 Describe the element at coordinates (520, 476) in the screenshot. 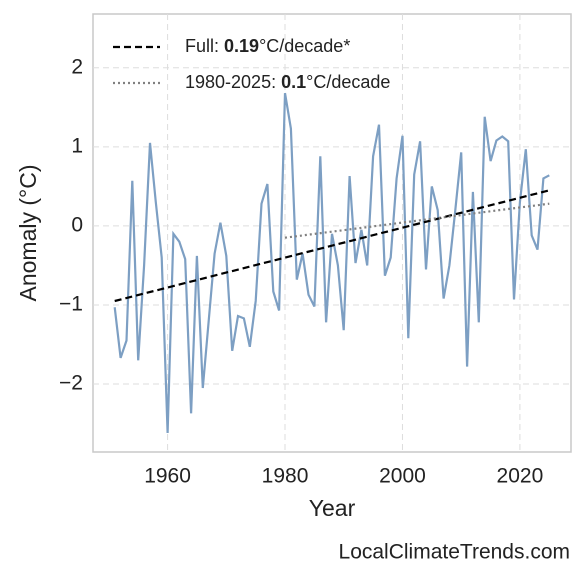

I see `x-tick-label: 2020` at that location.